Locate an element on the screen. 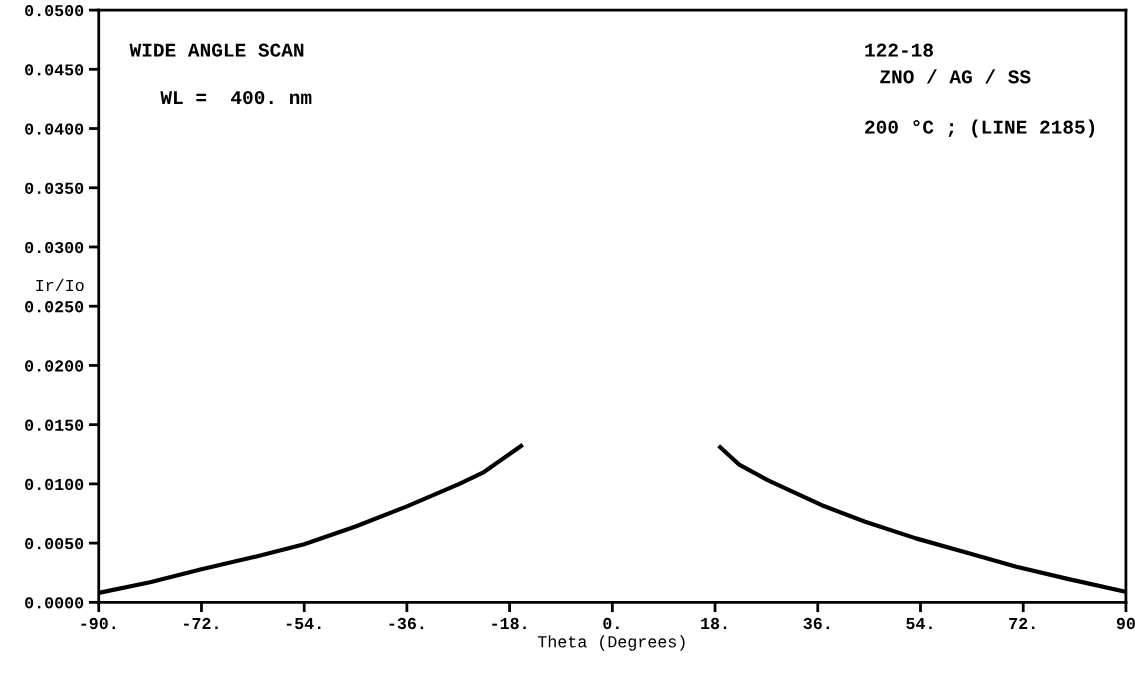  x-tick-label: 18. is located at coordinates (714, 623).